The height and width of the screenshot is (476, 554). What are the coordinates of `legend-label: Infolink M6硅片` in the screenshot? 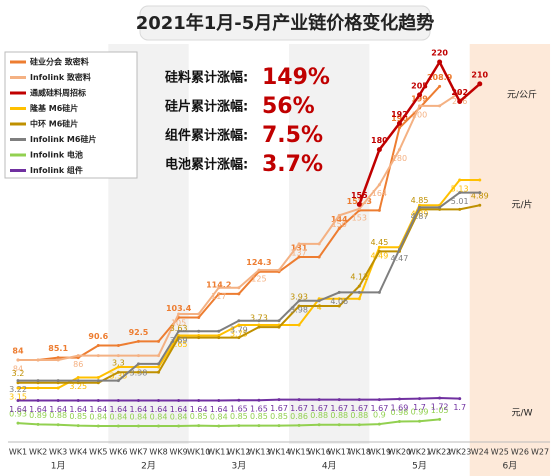 It's located at (63, 139).